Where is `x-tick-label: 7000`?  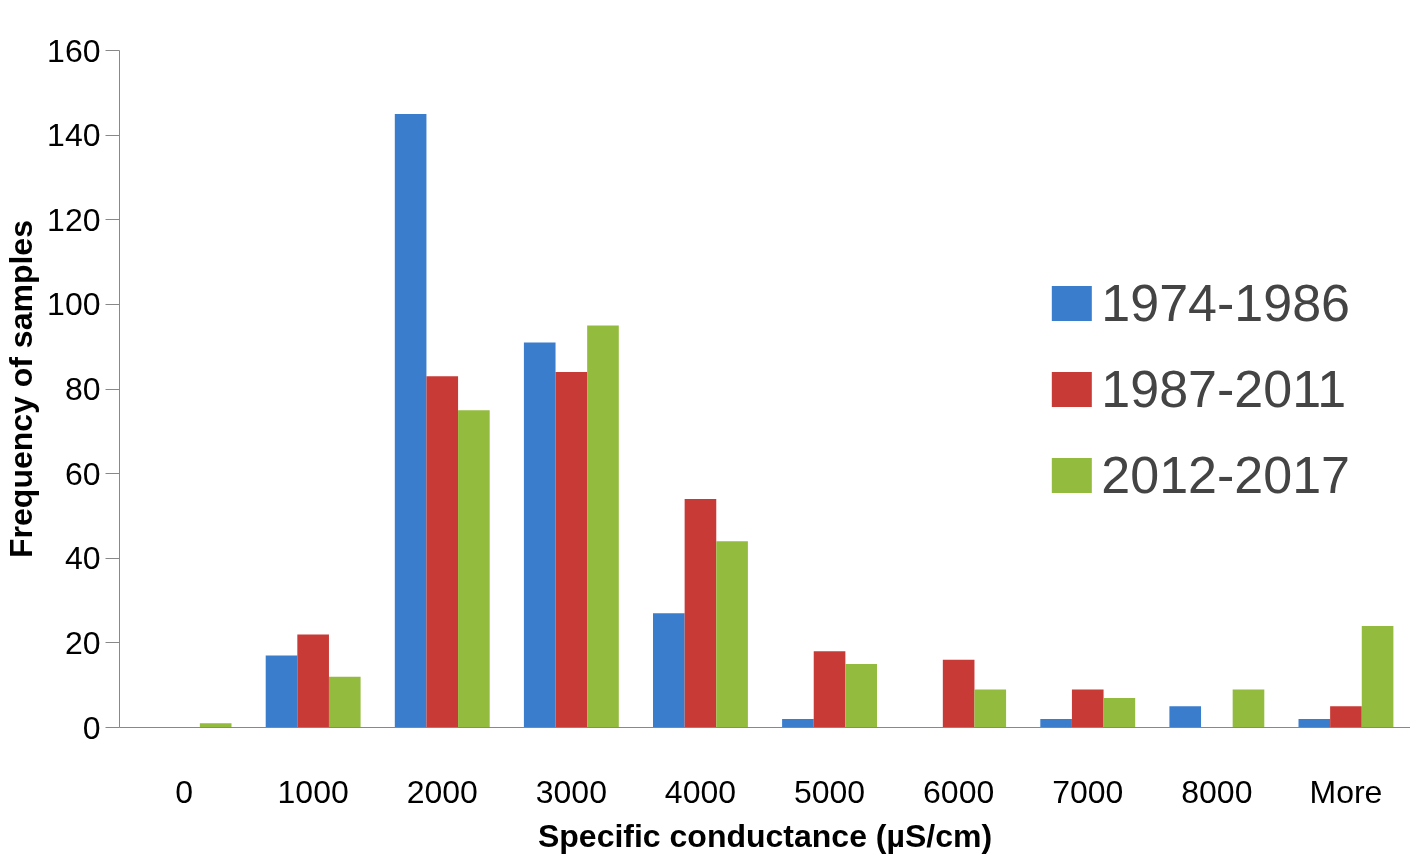
x-tick-label: 7000 is located at coordinates (1088, 791).